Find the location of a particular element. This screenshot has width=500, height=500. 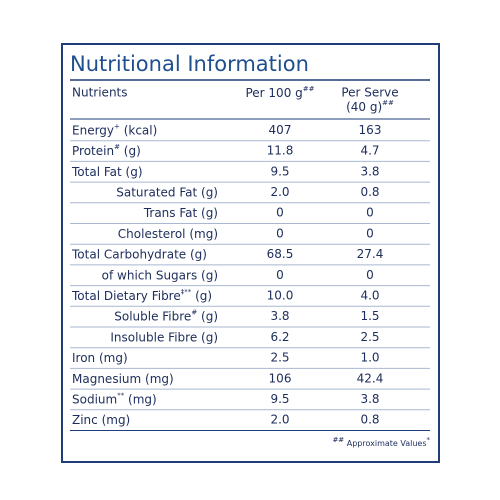

label-text: Energy is located at coordinates (93, 130).